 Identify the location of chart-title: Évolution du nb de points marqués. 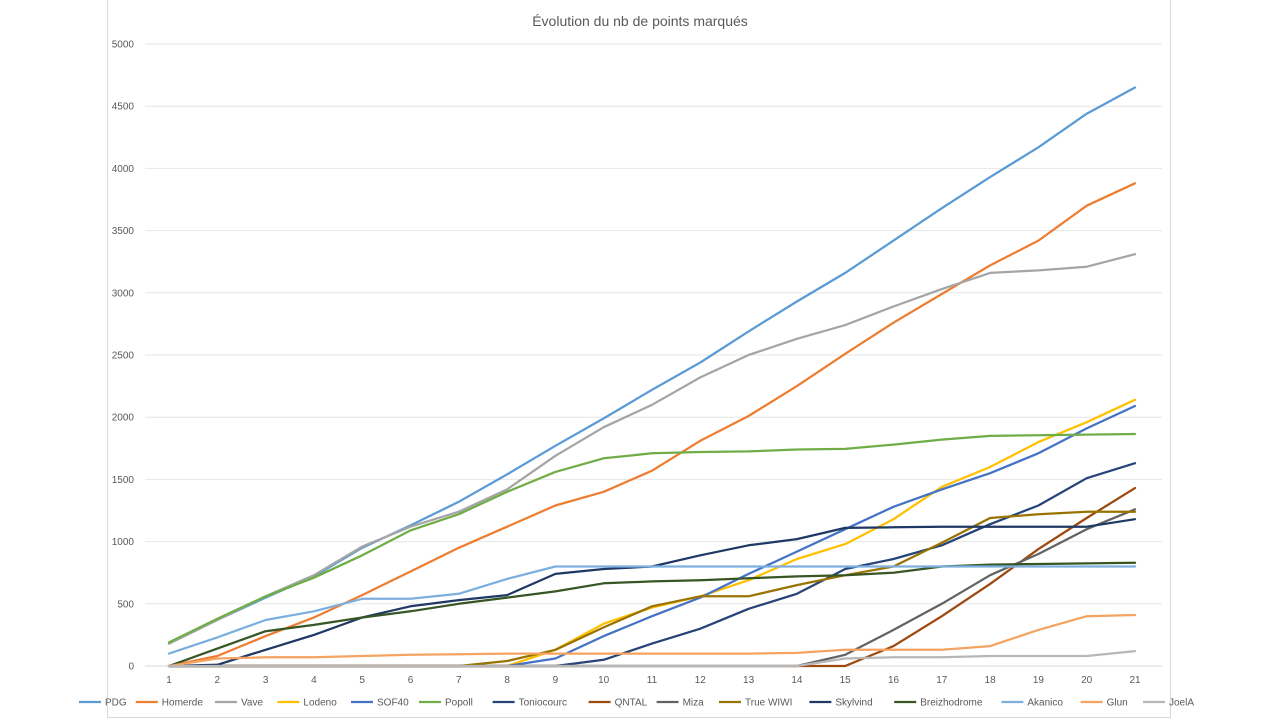
(640, 21).